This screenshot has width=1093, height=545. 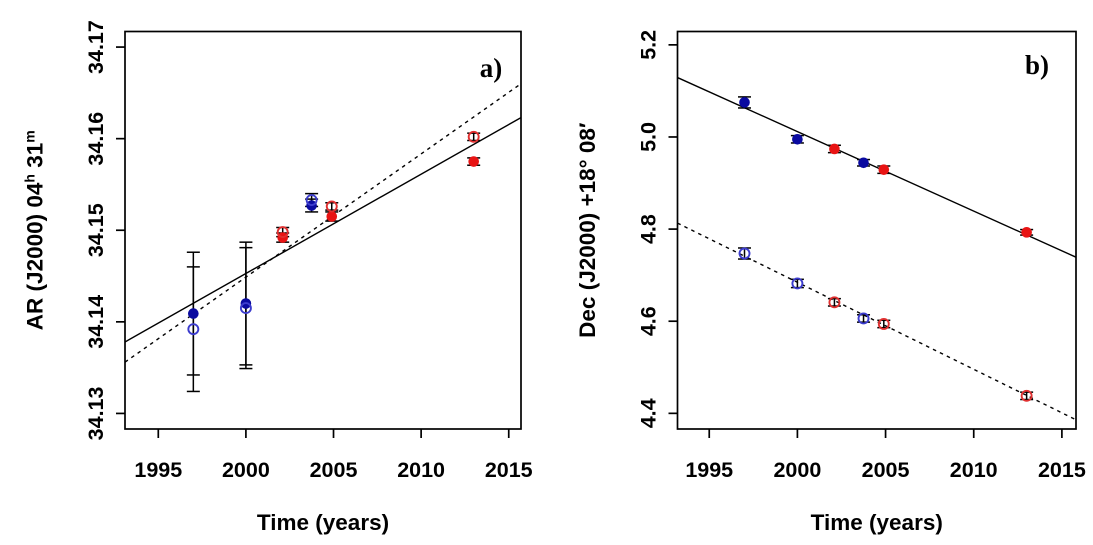 I want to click on panel-corner-label: b), so click(x=1037, y=65).